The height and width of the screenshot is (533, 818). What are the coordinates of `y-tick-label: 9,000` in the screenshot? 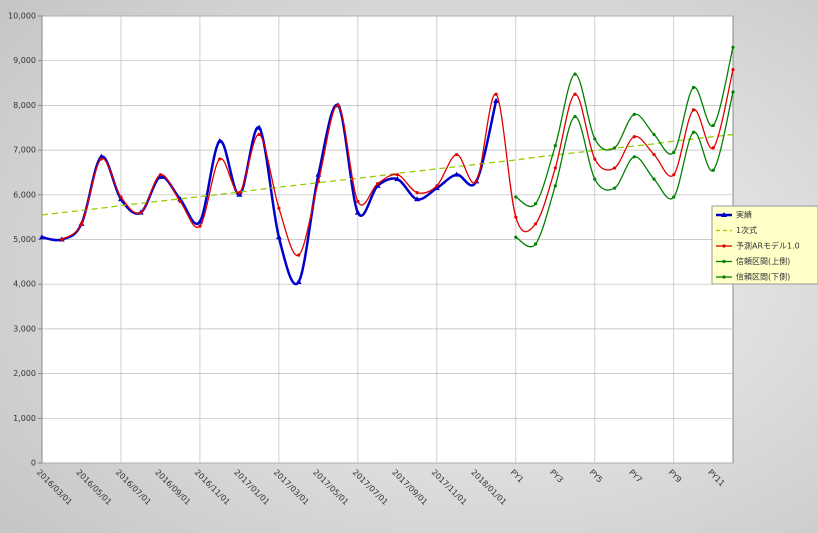 It's located at (24, 60).